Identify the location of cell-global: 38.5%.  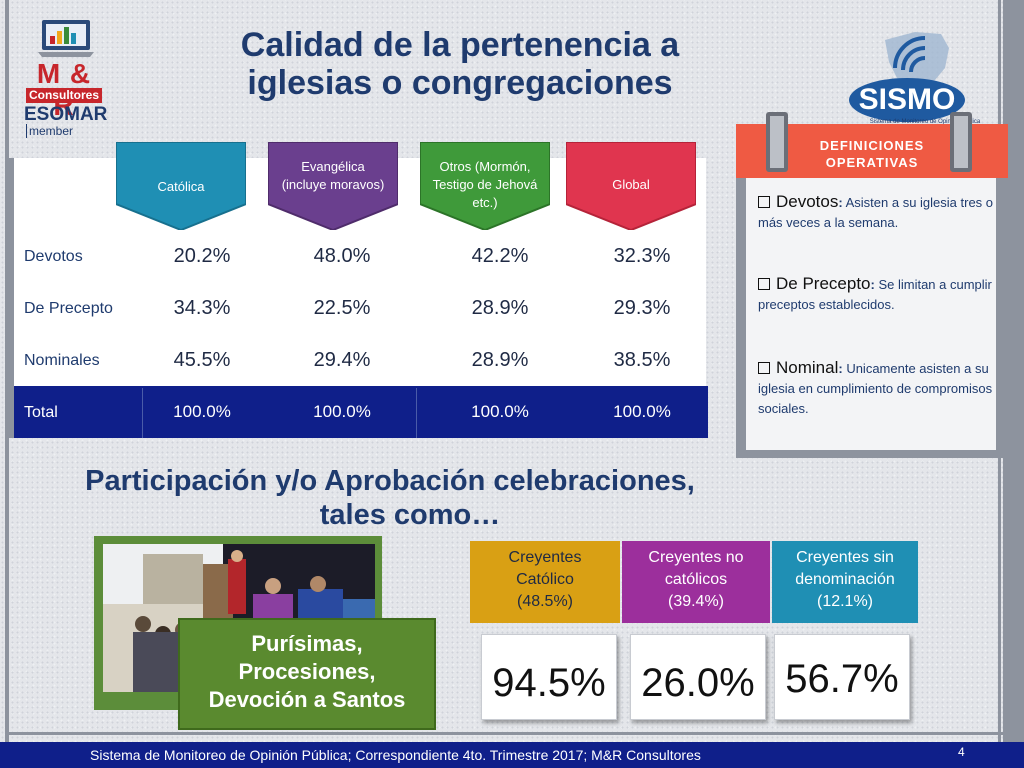
(642, 360).